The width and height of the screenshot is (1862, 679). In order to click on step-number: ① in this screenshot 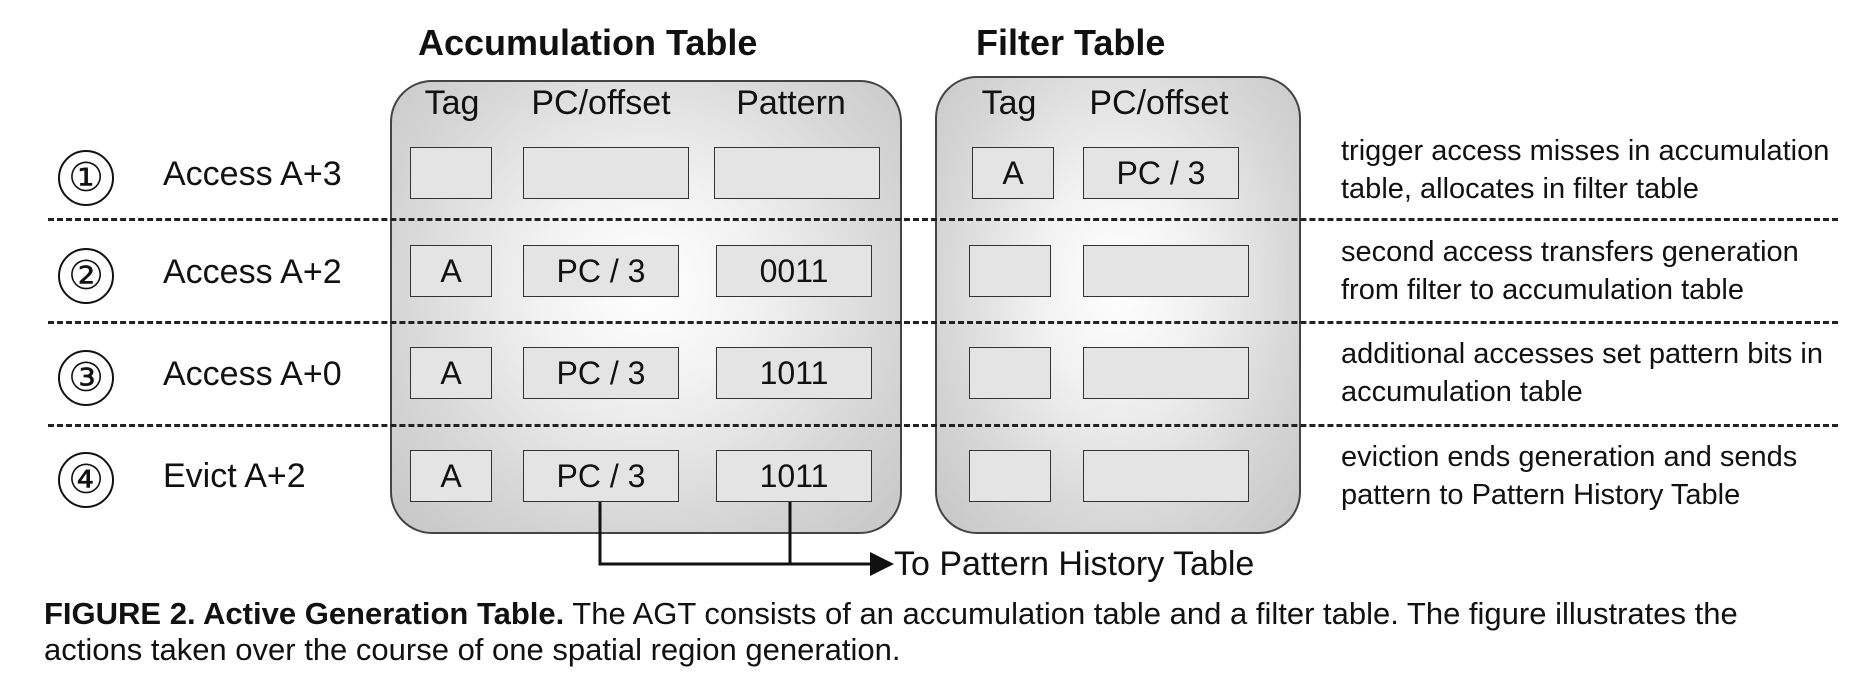, I will do `click(86, 178)`.